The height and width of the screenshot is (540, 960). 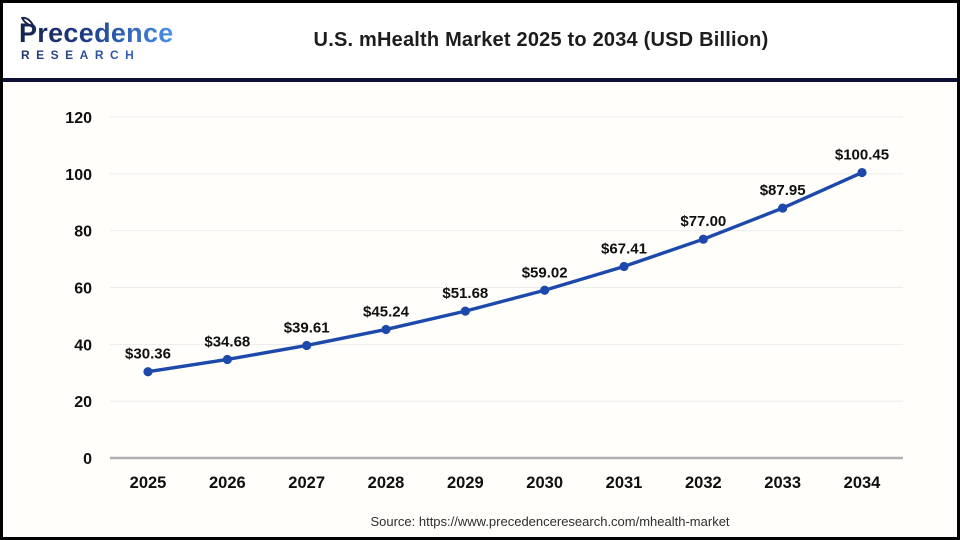 What do you see at coordinates (96, 32) in the screenshot?
I see `logo-wordmark: Precedence` at bounding box center [96, 32].